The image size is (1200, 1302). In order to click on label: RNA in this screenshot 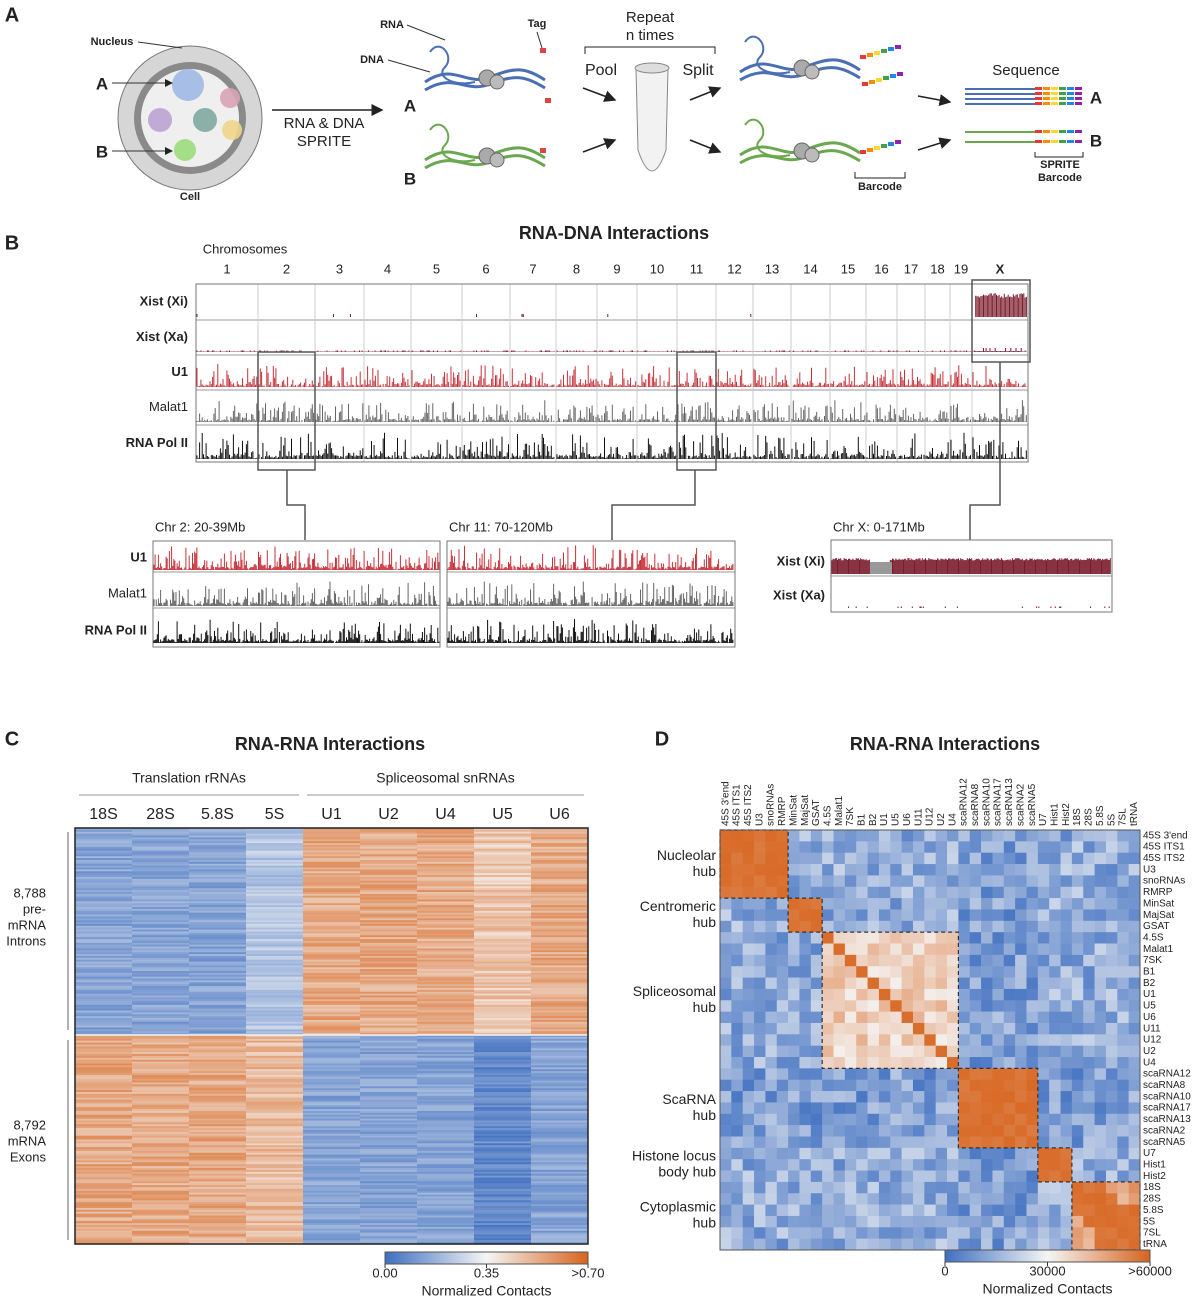, I will do `click(392, 25)`.